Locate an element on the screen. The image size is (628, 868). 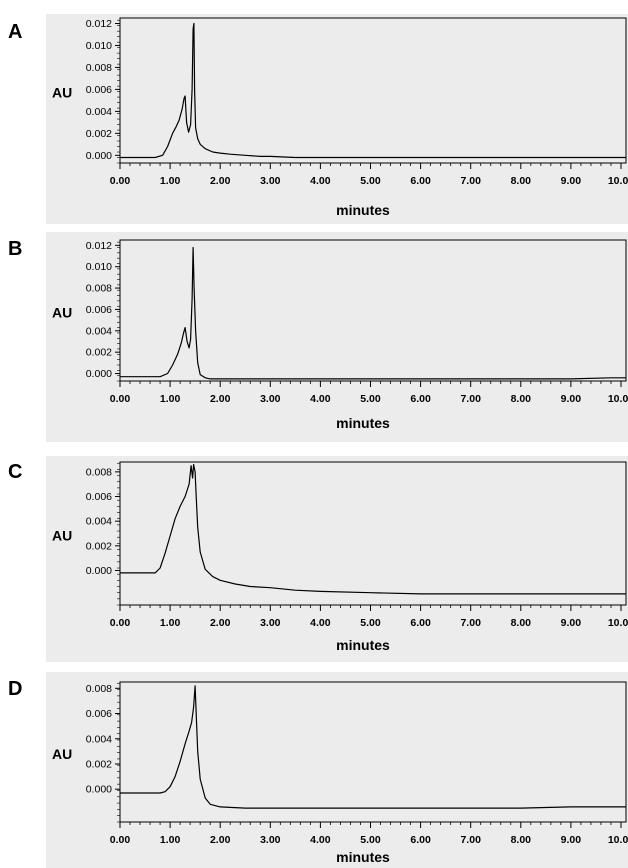
x-tick-label-c: 3.00 is located at coordinates (270, 623).